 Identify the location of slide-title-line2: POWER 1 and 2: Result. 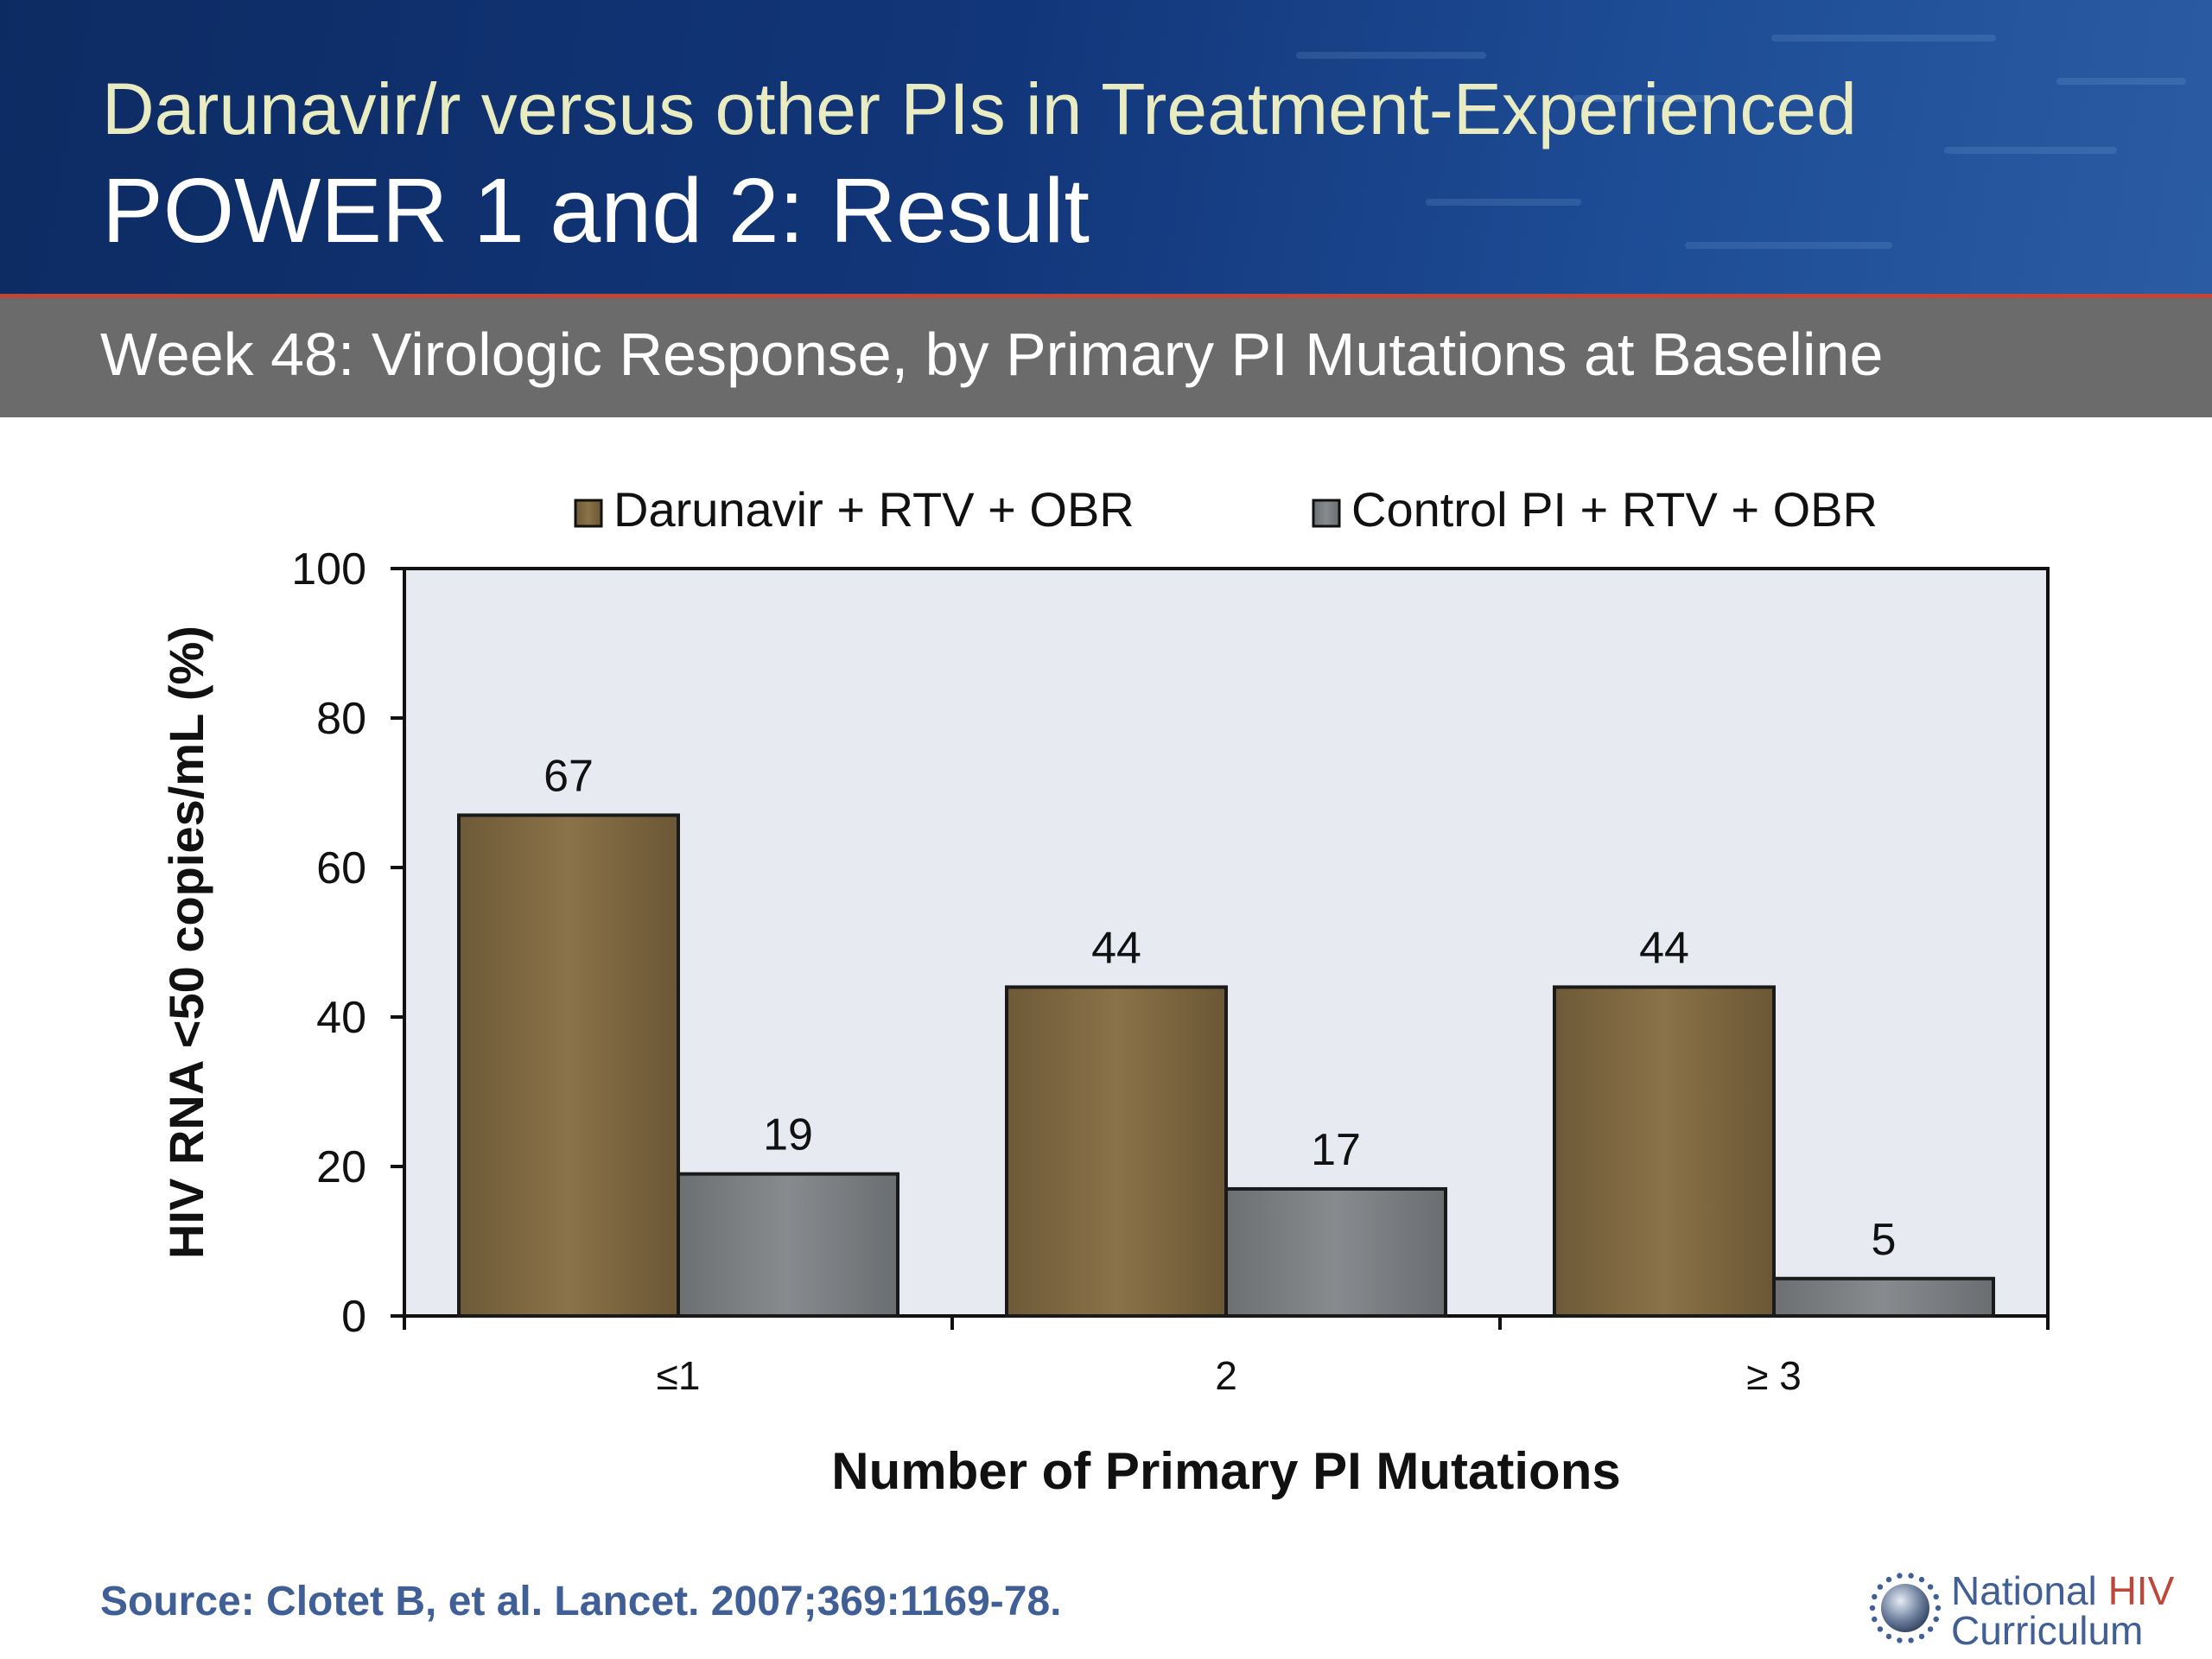
(596, 211).